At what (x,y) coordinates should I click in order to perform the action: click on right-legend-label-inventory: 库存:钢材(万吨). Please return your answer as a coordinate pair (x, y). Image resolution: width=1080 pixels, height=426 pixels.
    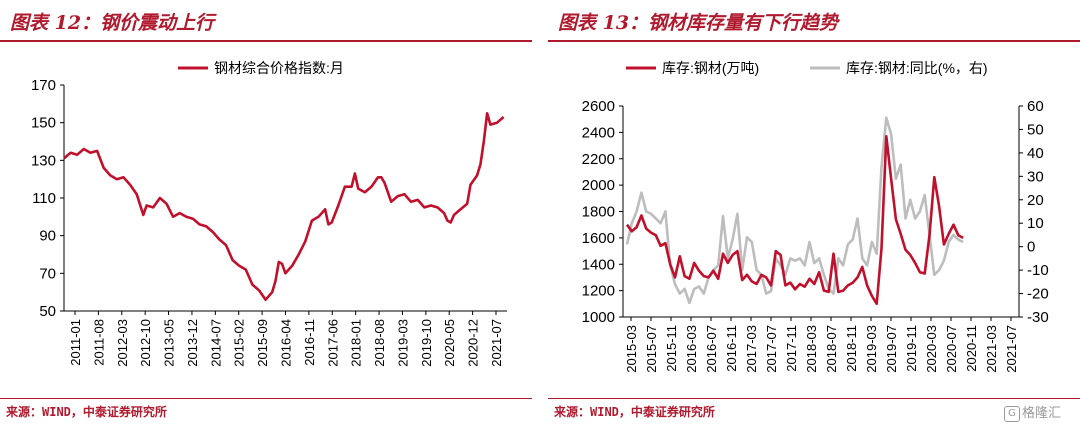
    Looking at the image, I should click on (710, 68).